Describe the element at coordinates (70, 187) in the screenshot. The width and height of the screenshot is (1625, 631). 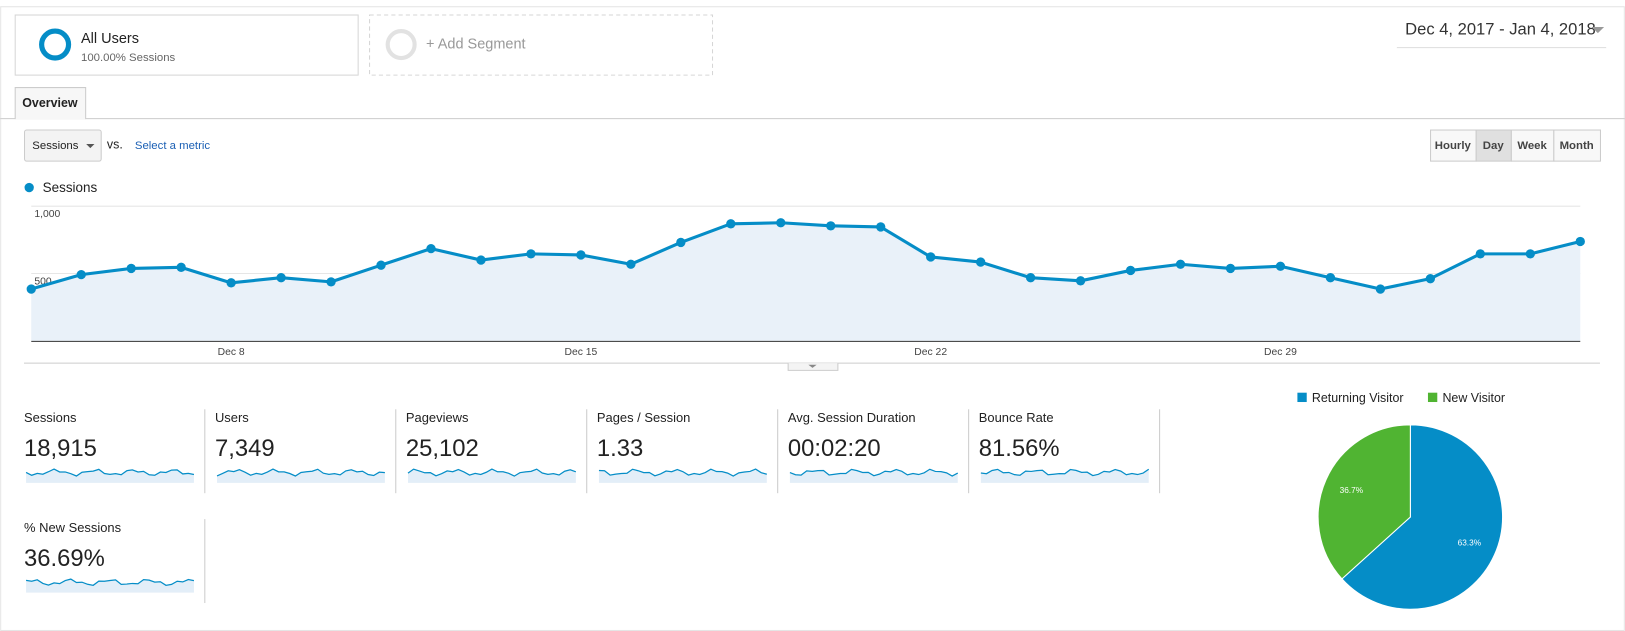
I see `legend-label: Sessions` at that location.